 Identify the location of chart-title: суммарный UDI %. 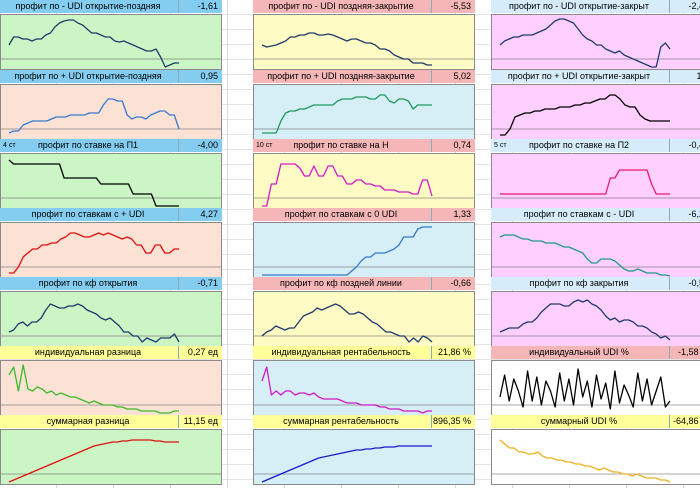
(579, 421).